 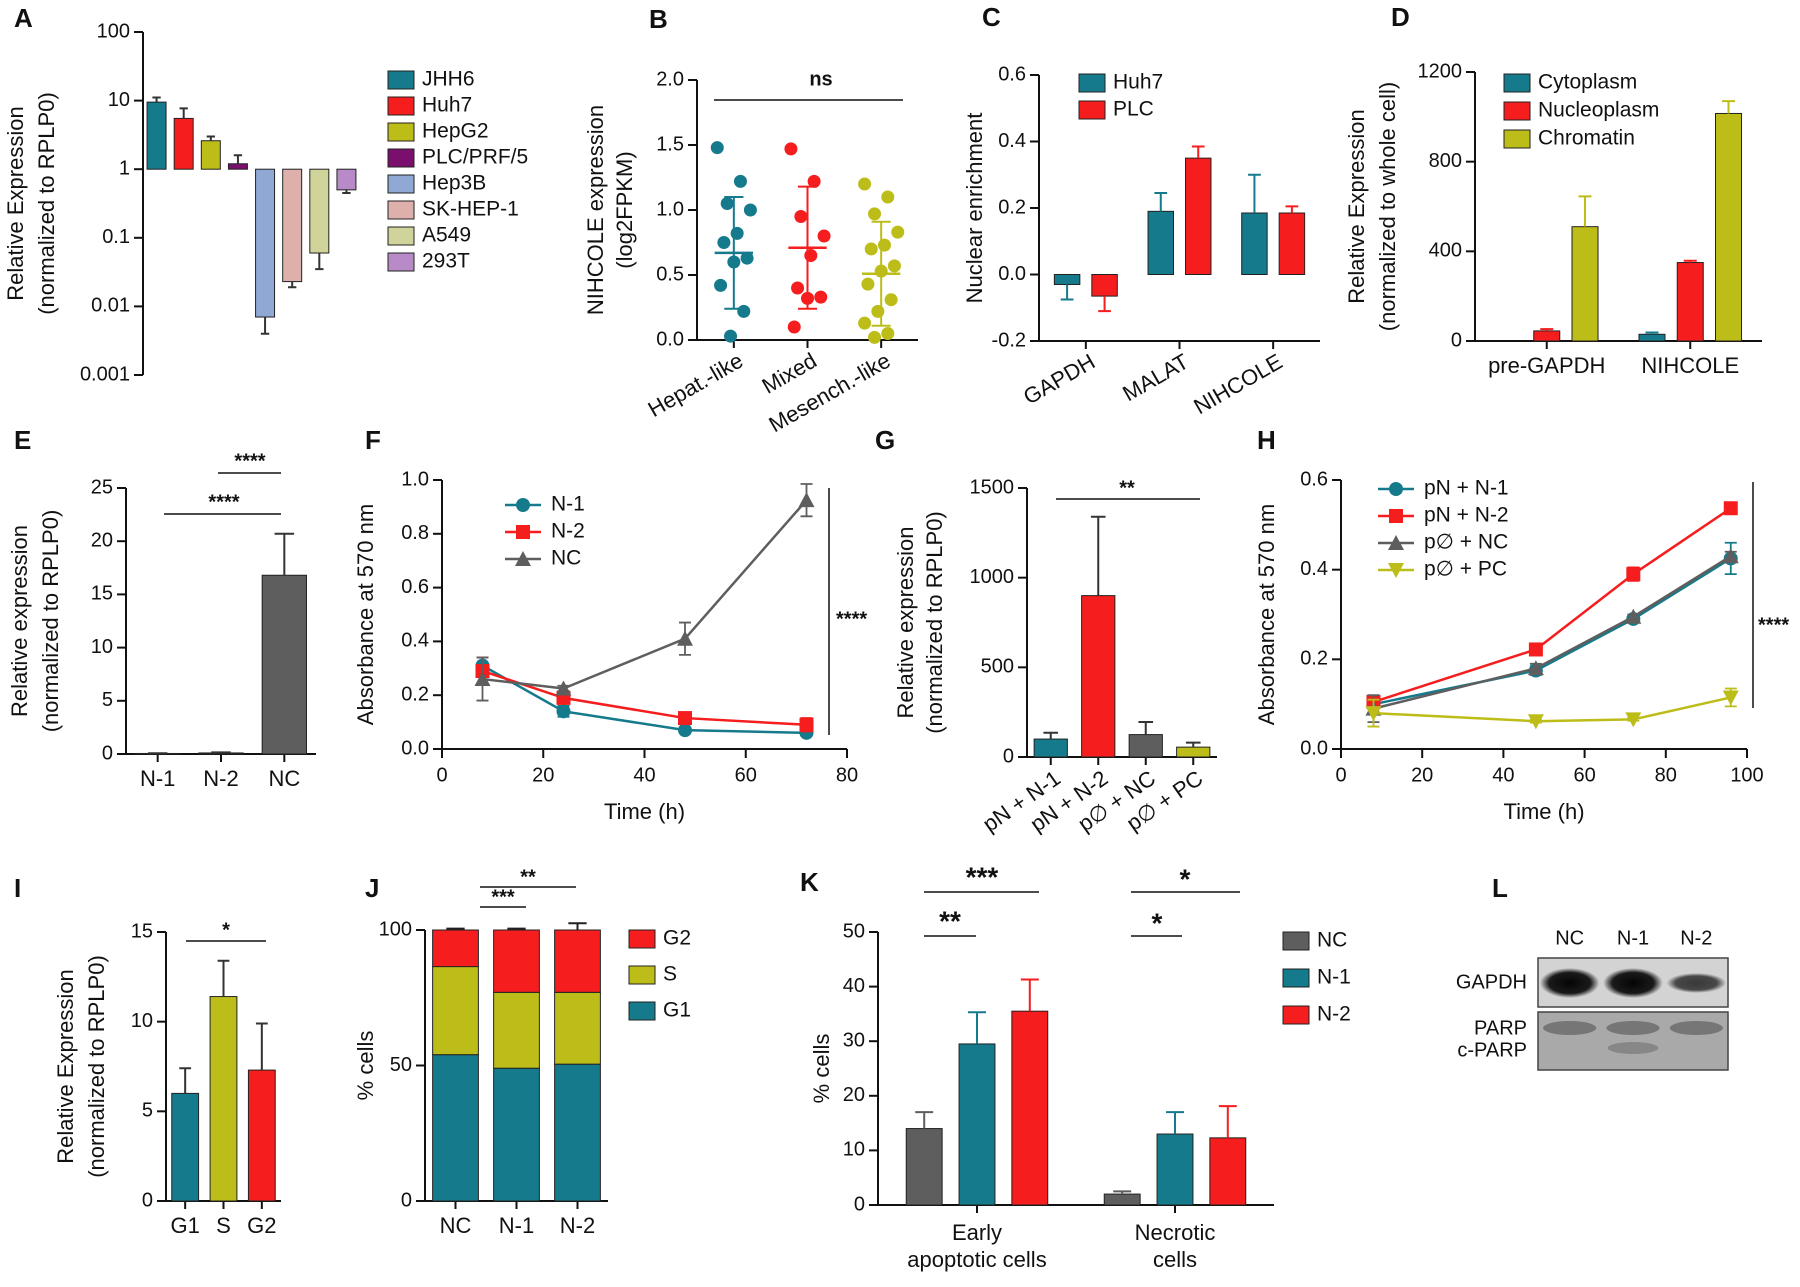 I want to click on y-tick-label: 0, so click(x=107, y=753).